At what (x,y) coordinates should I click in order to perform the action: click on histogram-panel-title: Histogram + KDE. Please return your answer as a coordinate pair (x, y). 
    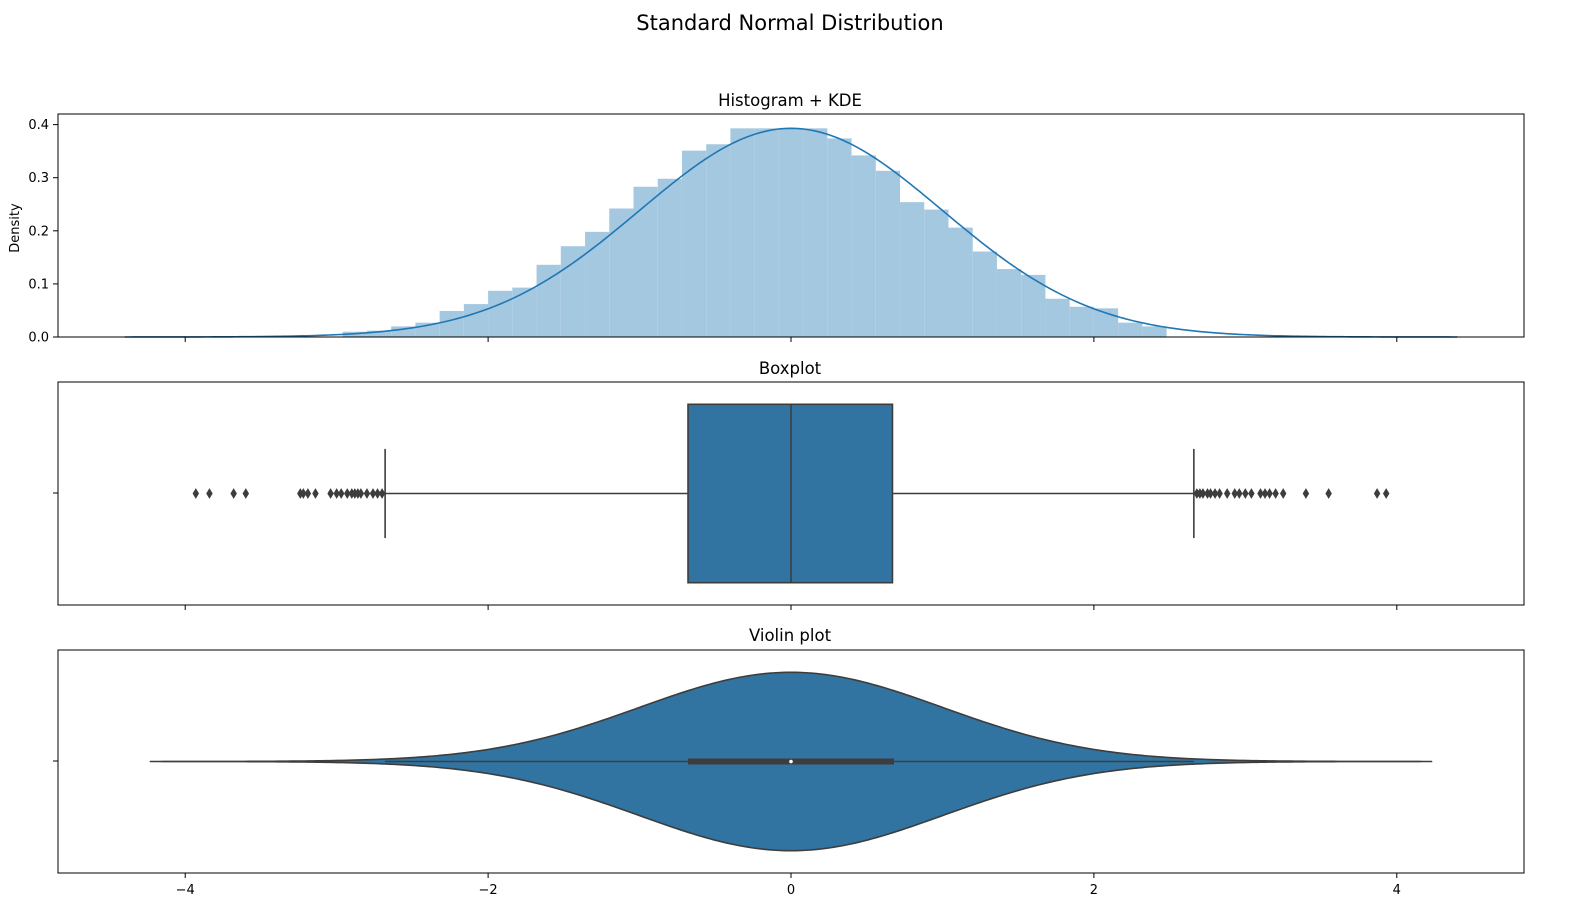
    Looking at the image, I should click on (790, 100).